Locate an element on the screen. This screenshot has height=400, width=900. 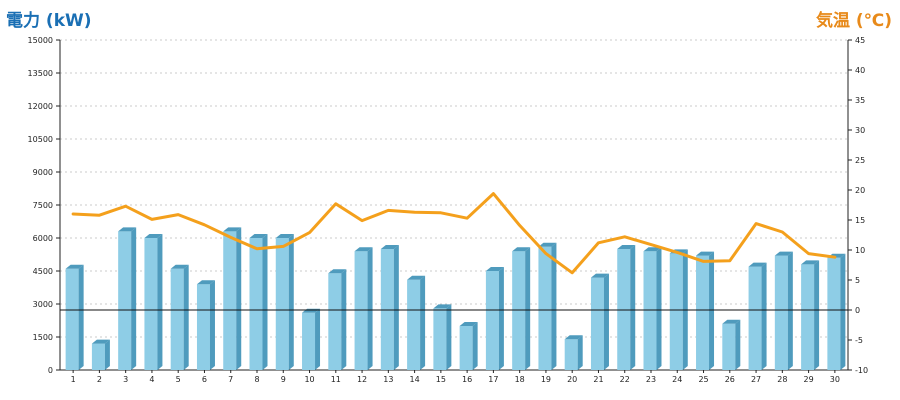
left-tick-label: 7500 is located at coordinates (43, 205).